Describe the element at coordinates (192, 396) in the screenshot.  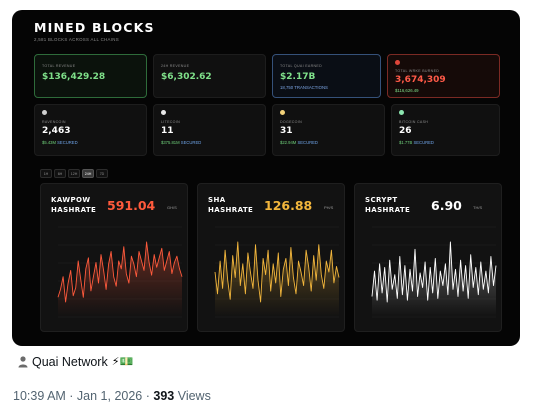
I see `views-label: Views` at that location.